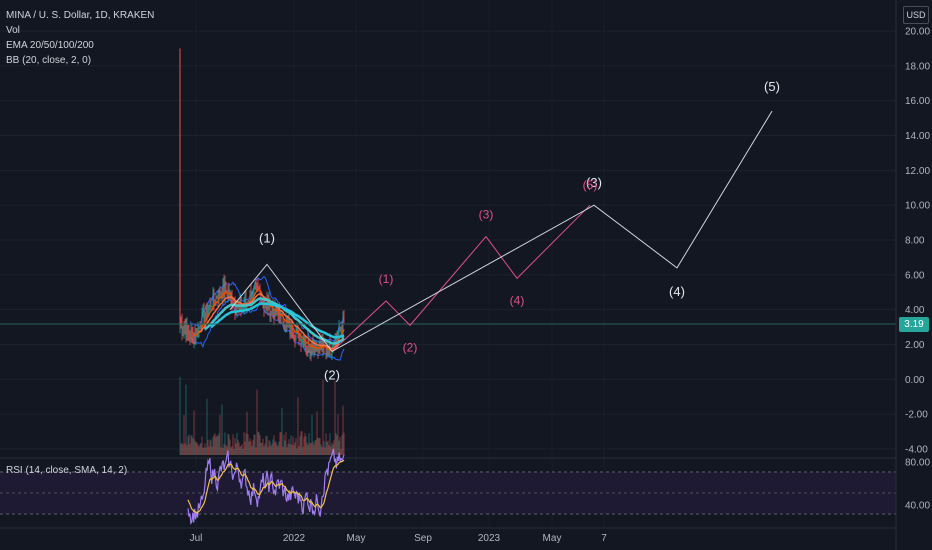 This screenshot has width=932, height=550. Describe the element at coordinates (399, 538) in the screenshot. I see `time-axis: Jul 2022 May Sep 2023 May 7` at that location.